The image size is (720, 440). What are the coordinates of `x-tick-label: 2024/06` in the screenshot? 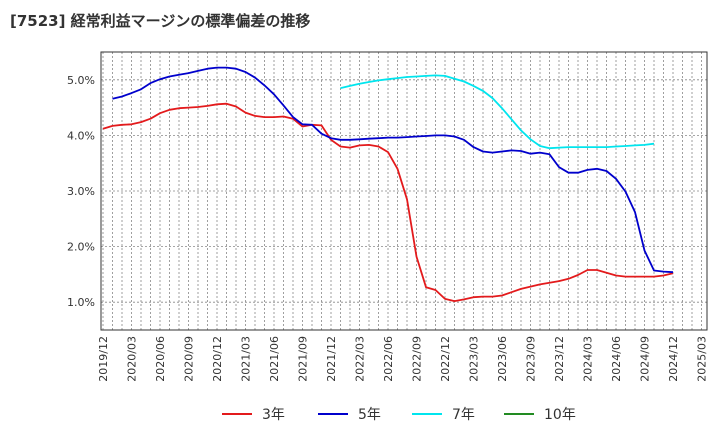 It's located at (616, 359).